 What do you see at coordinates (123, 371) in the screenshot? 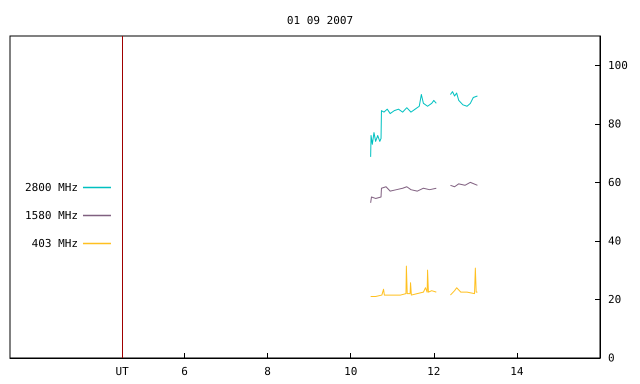
I see `x-tick-label: UT` at bounding box center [123, 371].